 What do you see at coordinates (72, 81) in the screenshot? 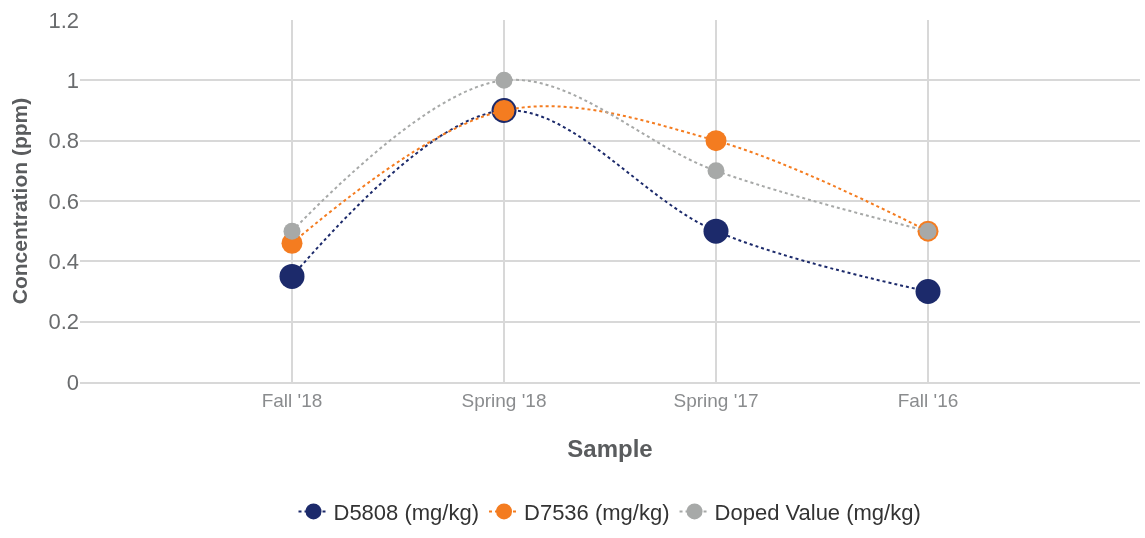
I see `y-tick-label: 1` at bounding box center [72, 81].